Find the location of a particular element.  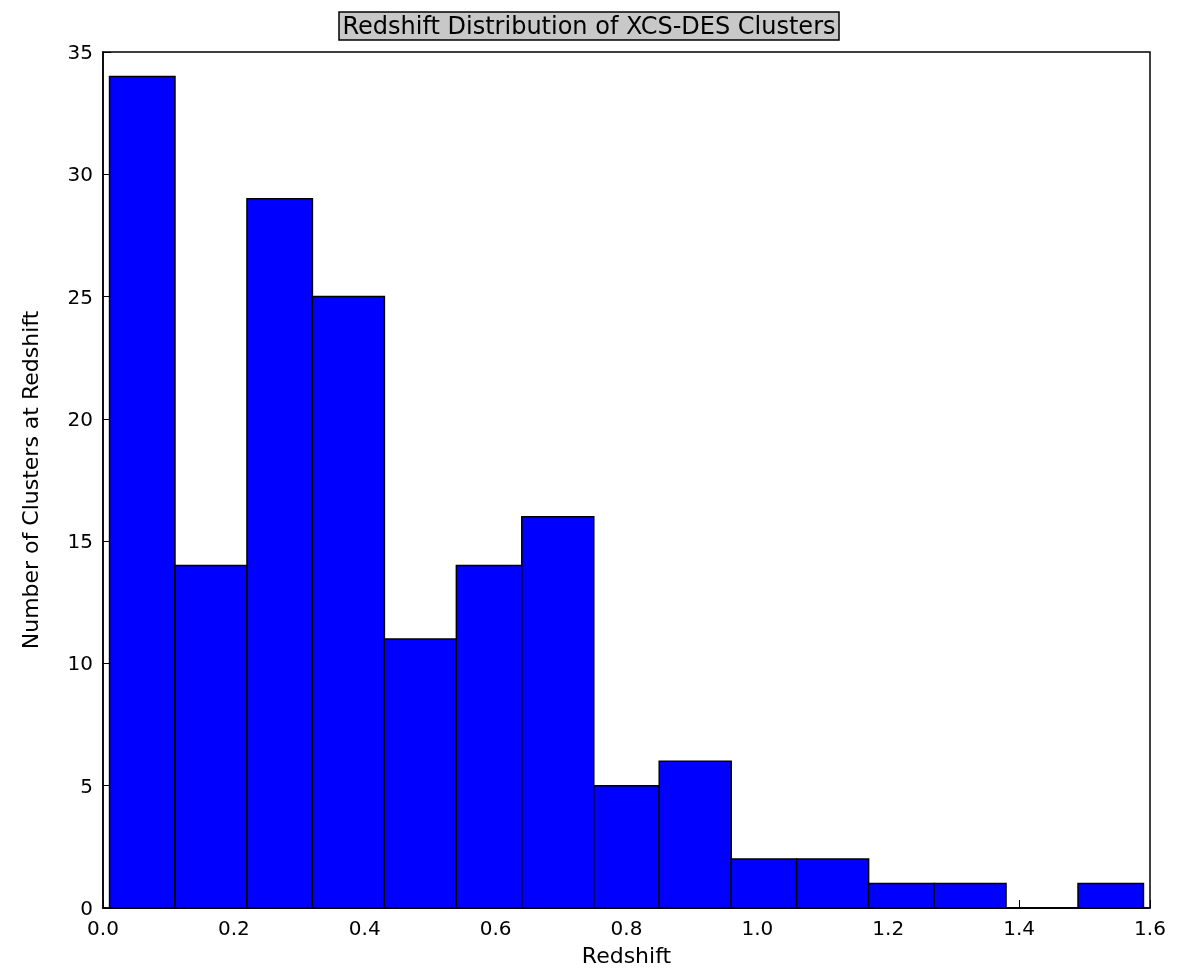

x-axis-title: Redshift is located at coordinates (626, 955).